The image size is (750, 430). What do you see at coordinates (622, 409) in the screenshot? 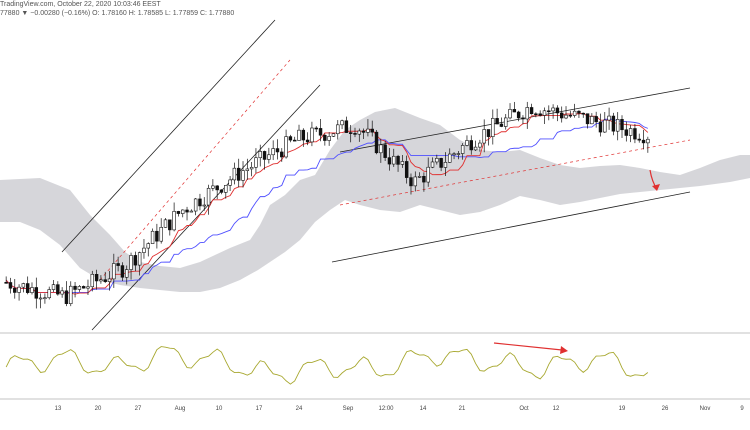
I see `x-tick-label: 19` at bounding box center [622, 409].